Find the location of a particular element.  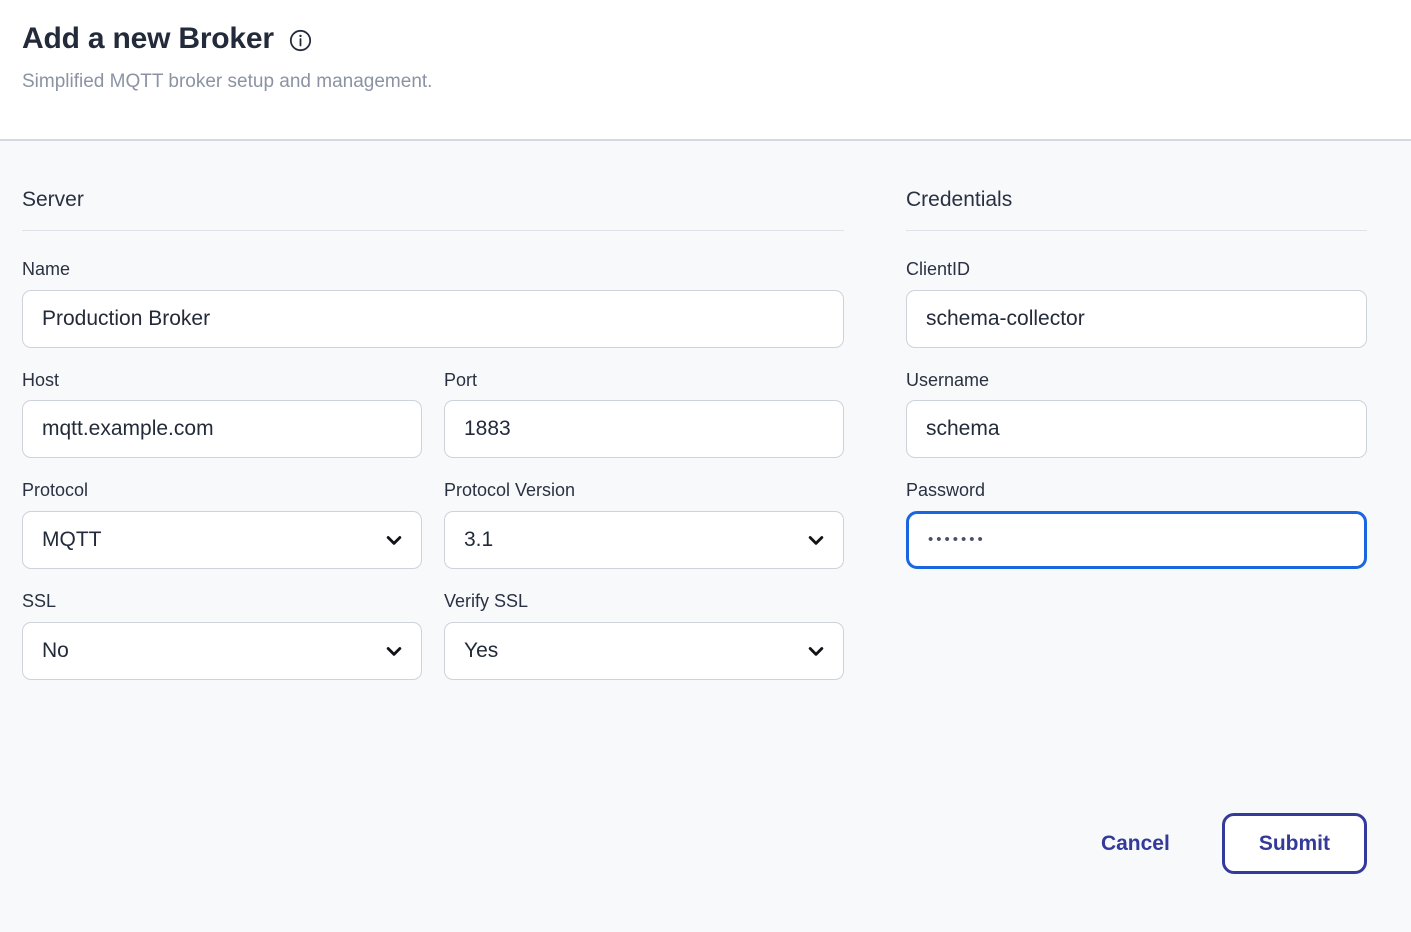

username-label: Username is located at coordinates (948, 379).